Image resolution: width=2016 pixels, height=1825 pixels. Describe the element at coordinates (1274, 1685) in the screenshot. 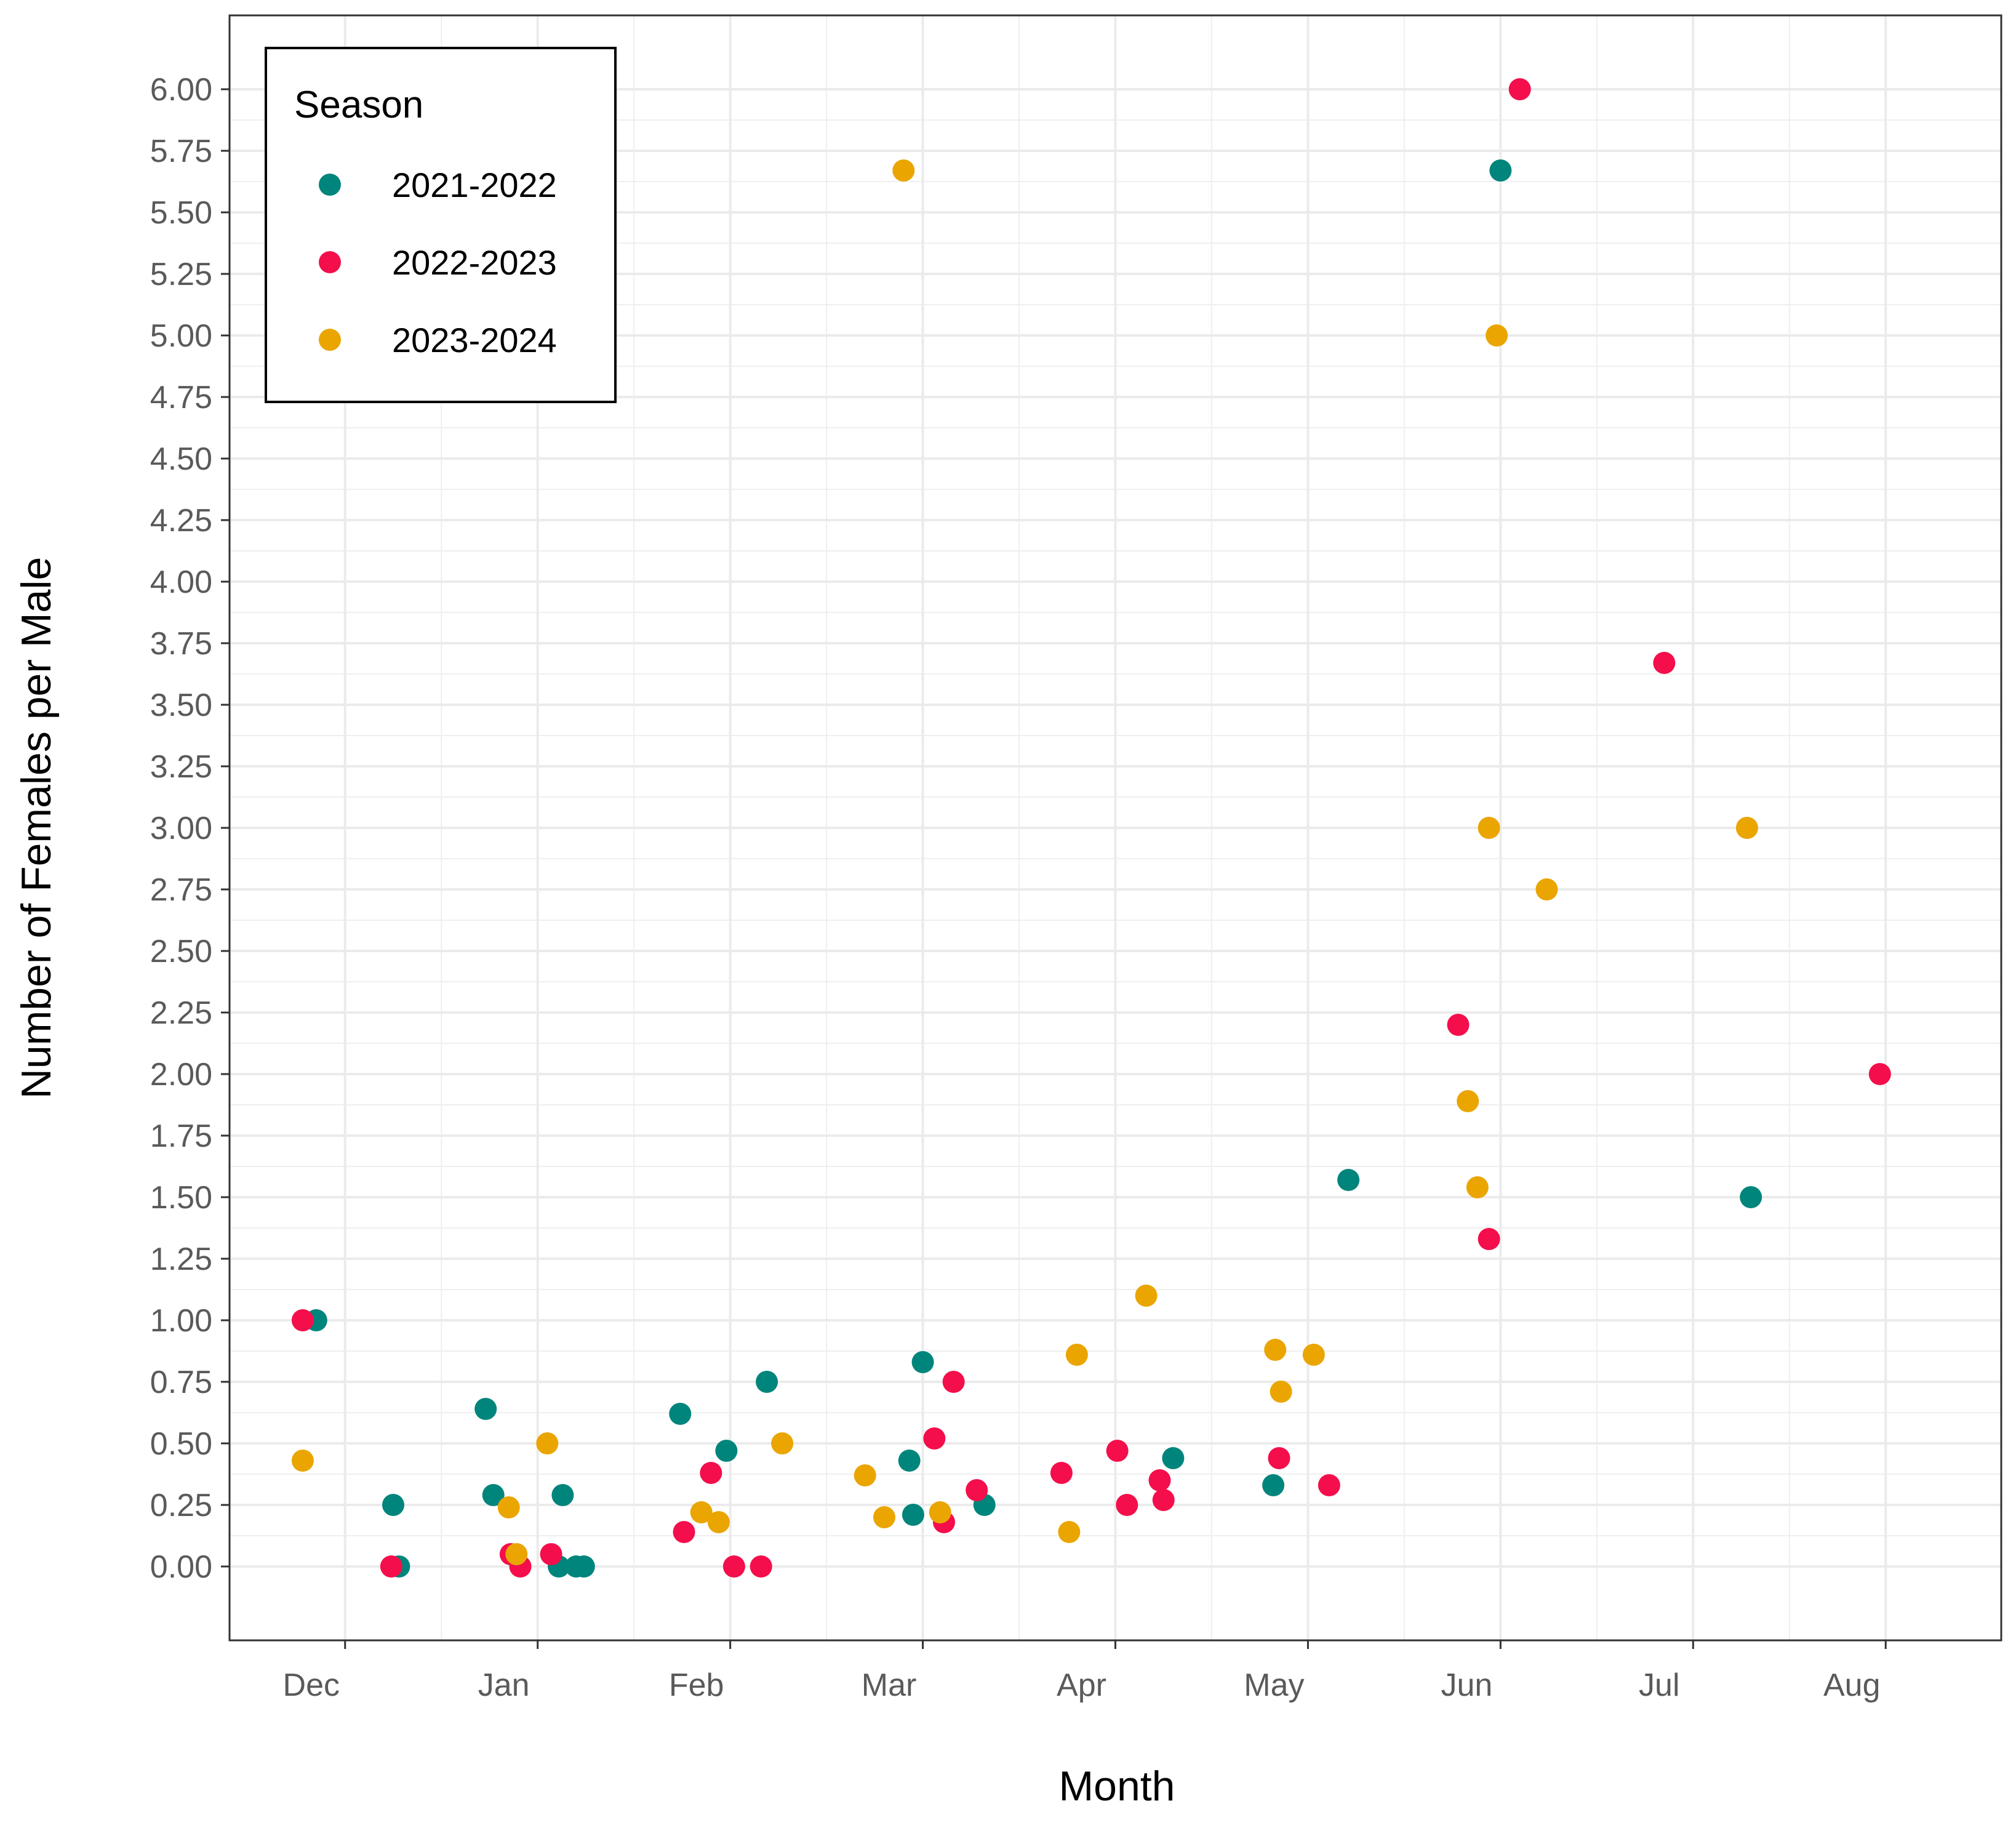

I see `x-tick-label: May` at that location.